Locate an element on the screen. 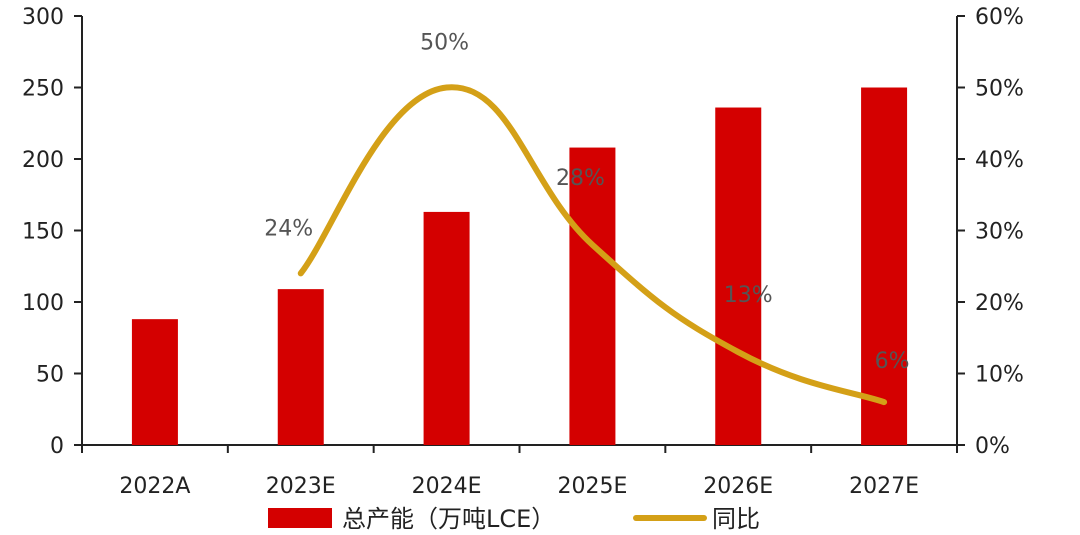  bar-2026E is located at coordinates (738, 276).